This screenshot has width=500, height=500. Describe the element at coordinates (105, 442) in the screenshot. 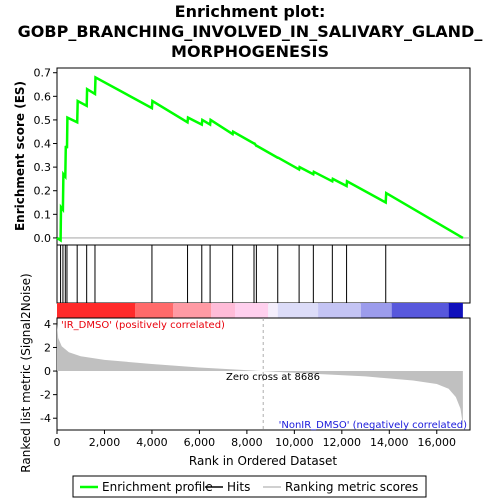

I see `x-tick-label: 2,000` at that location.